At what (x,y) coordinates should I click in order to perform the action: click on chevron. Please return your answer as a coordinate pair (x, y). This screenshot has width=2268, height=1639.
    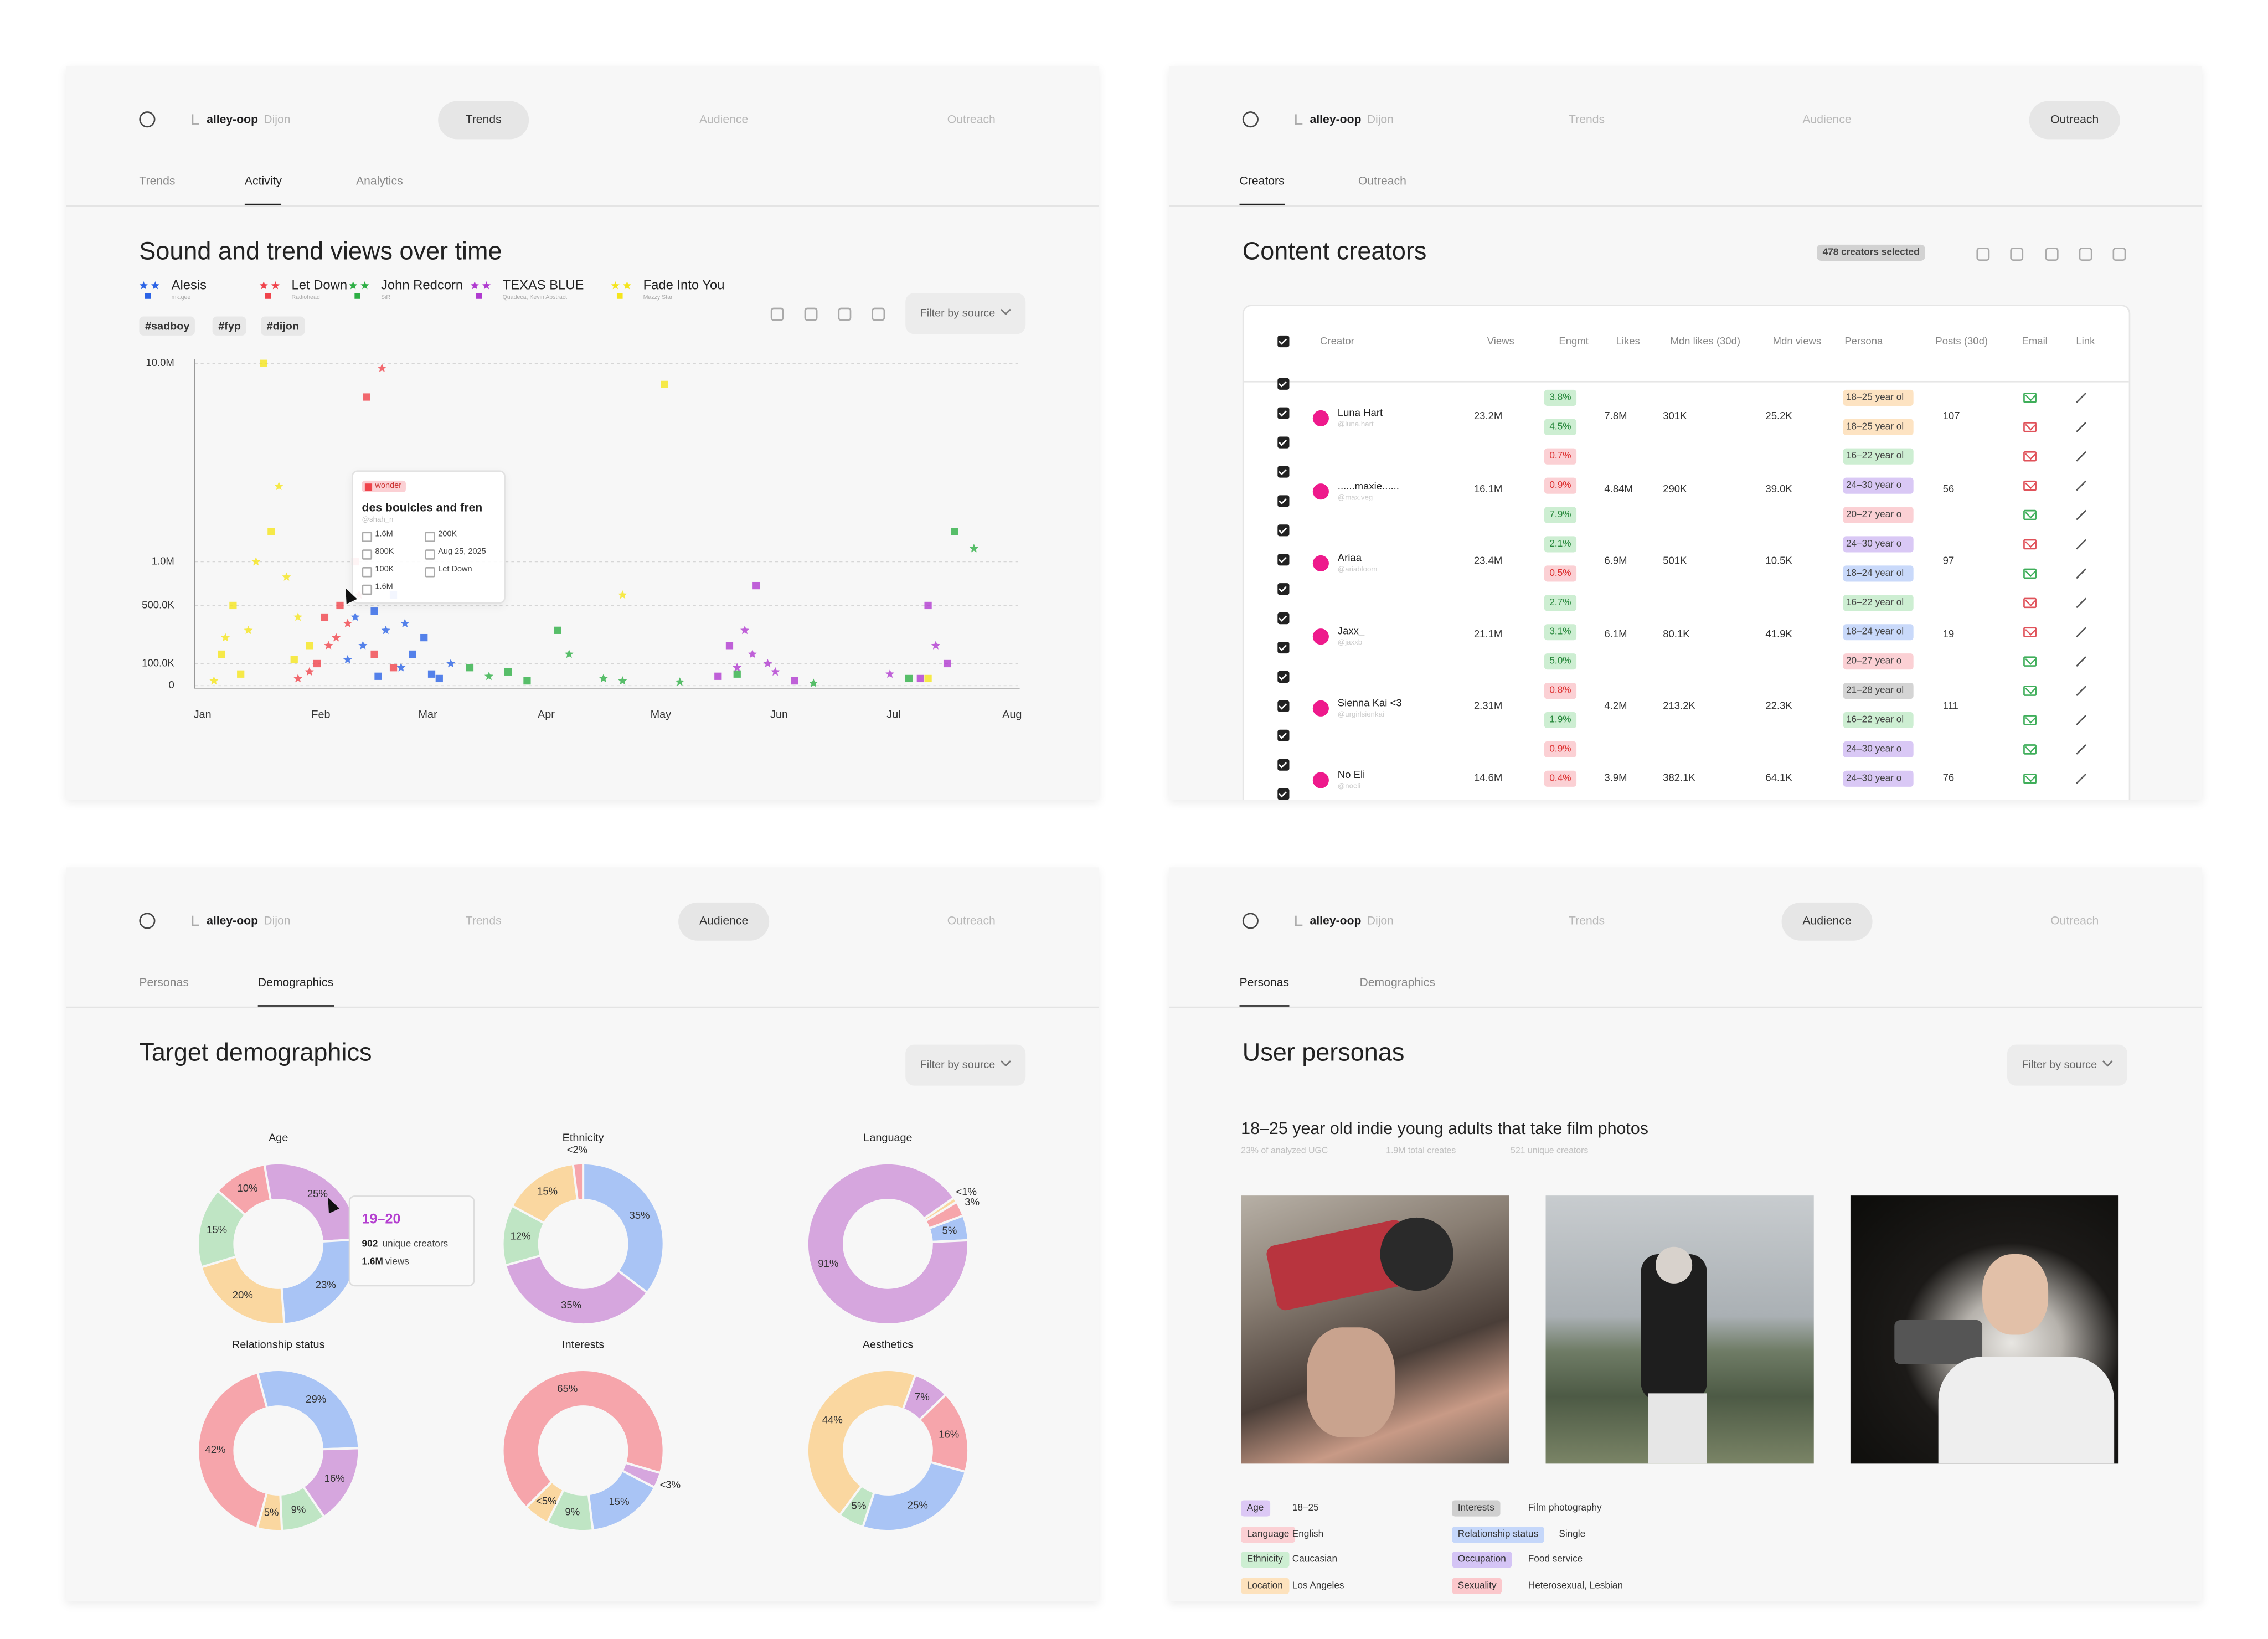
    Looking at the image, I should click on (1006, 310).